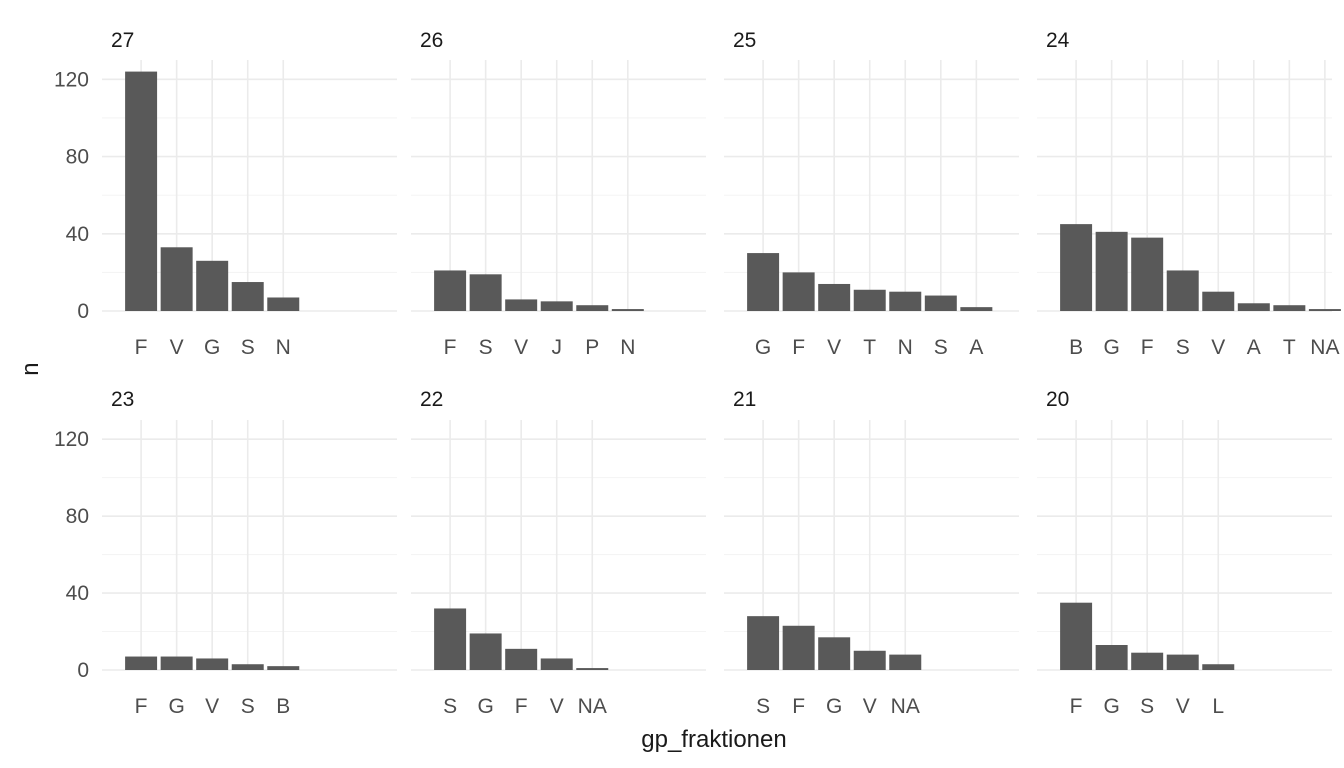  What do you see at coordinates (592, 347) in the screenshot?
I see `x-tick-label: P` at bounding box center [592, 347].